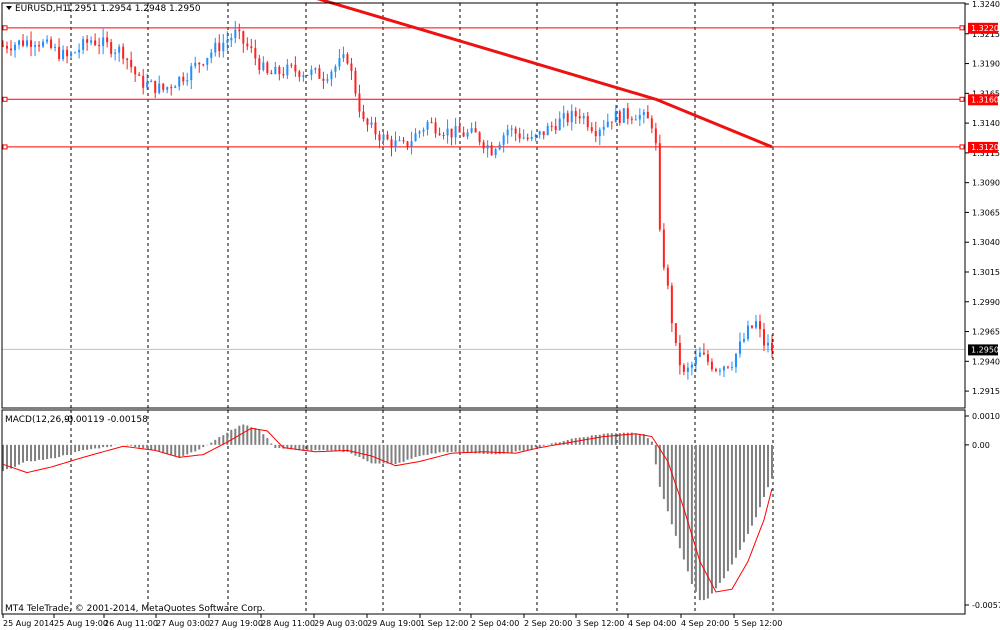 This screenshot has height=630, width=1000. I want to click on time-axis-tick-label: 27 Aug 19:00, so click(236, 623).